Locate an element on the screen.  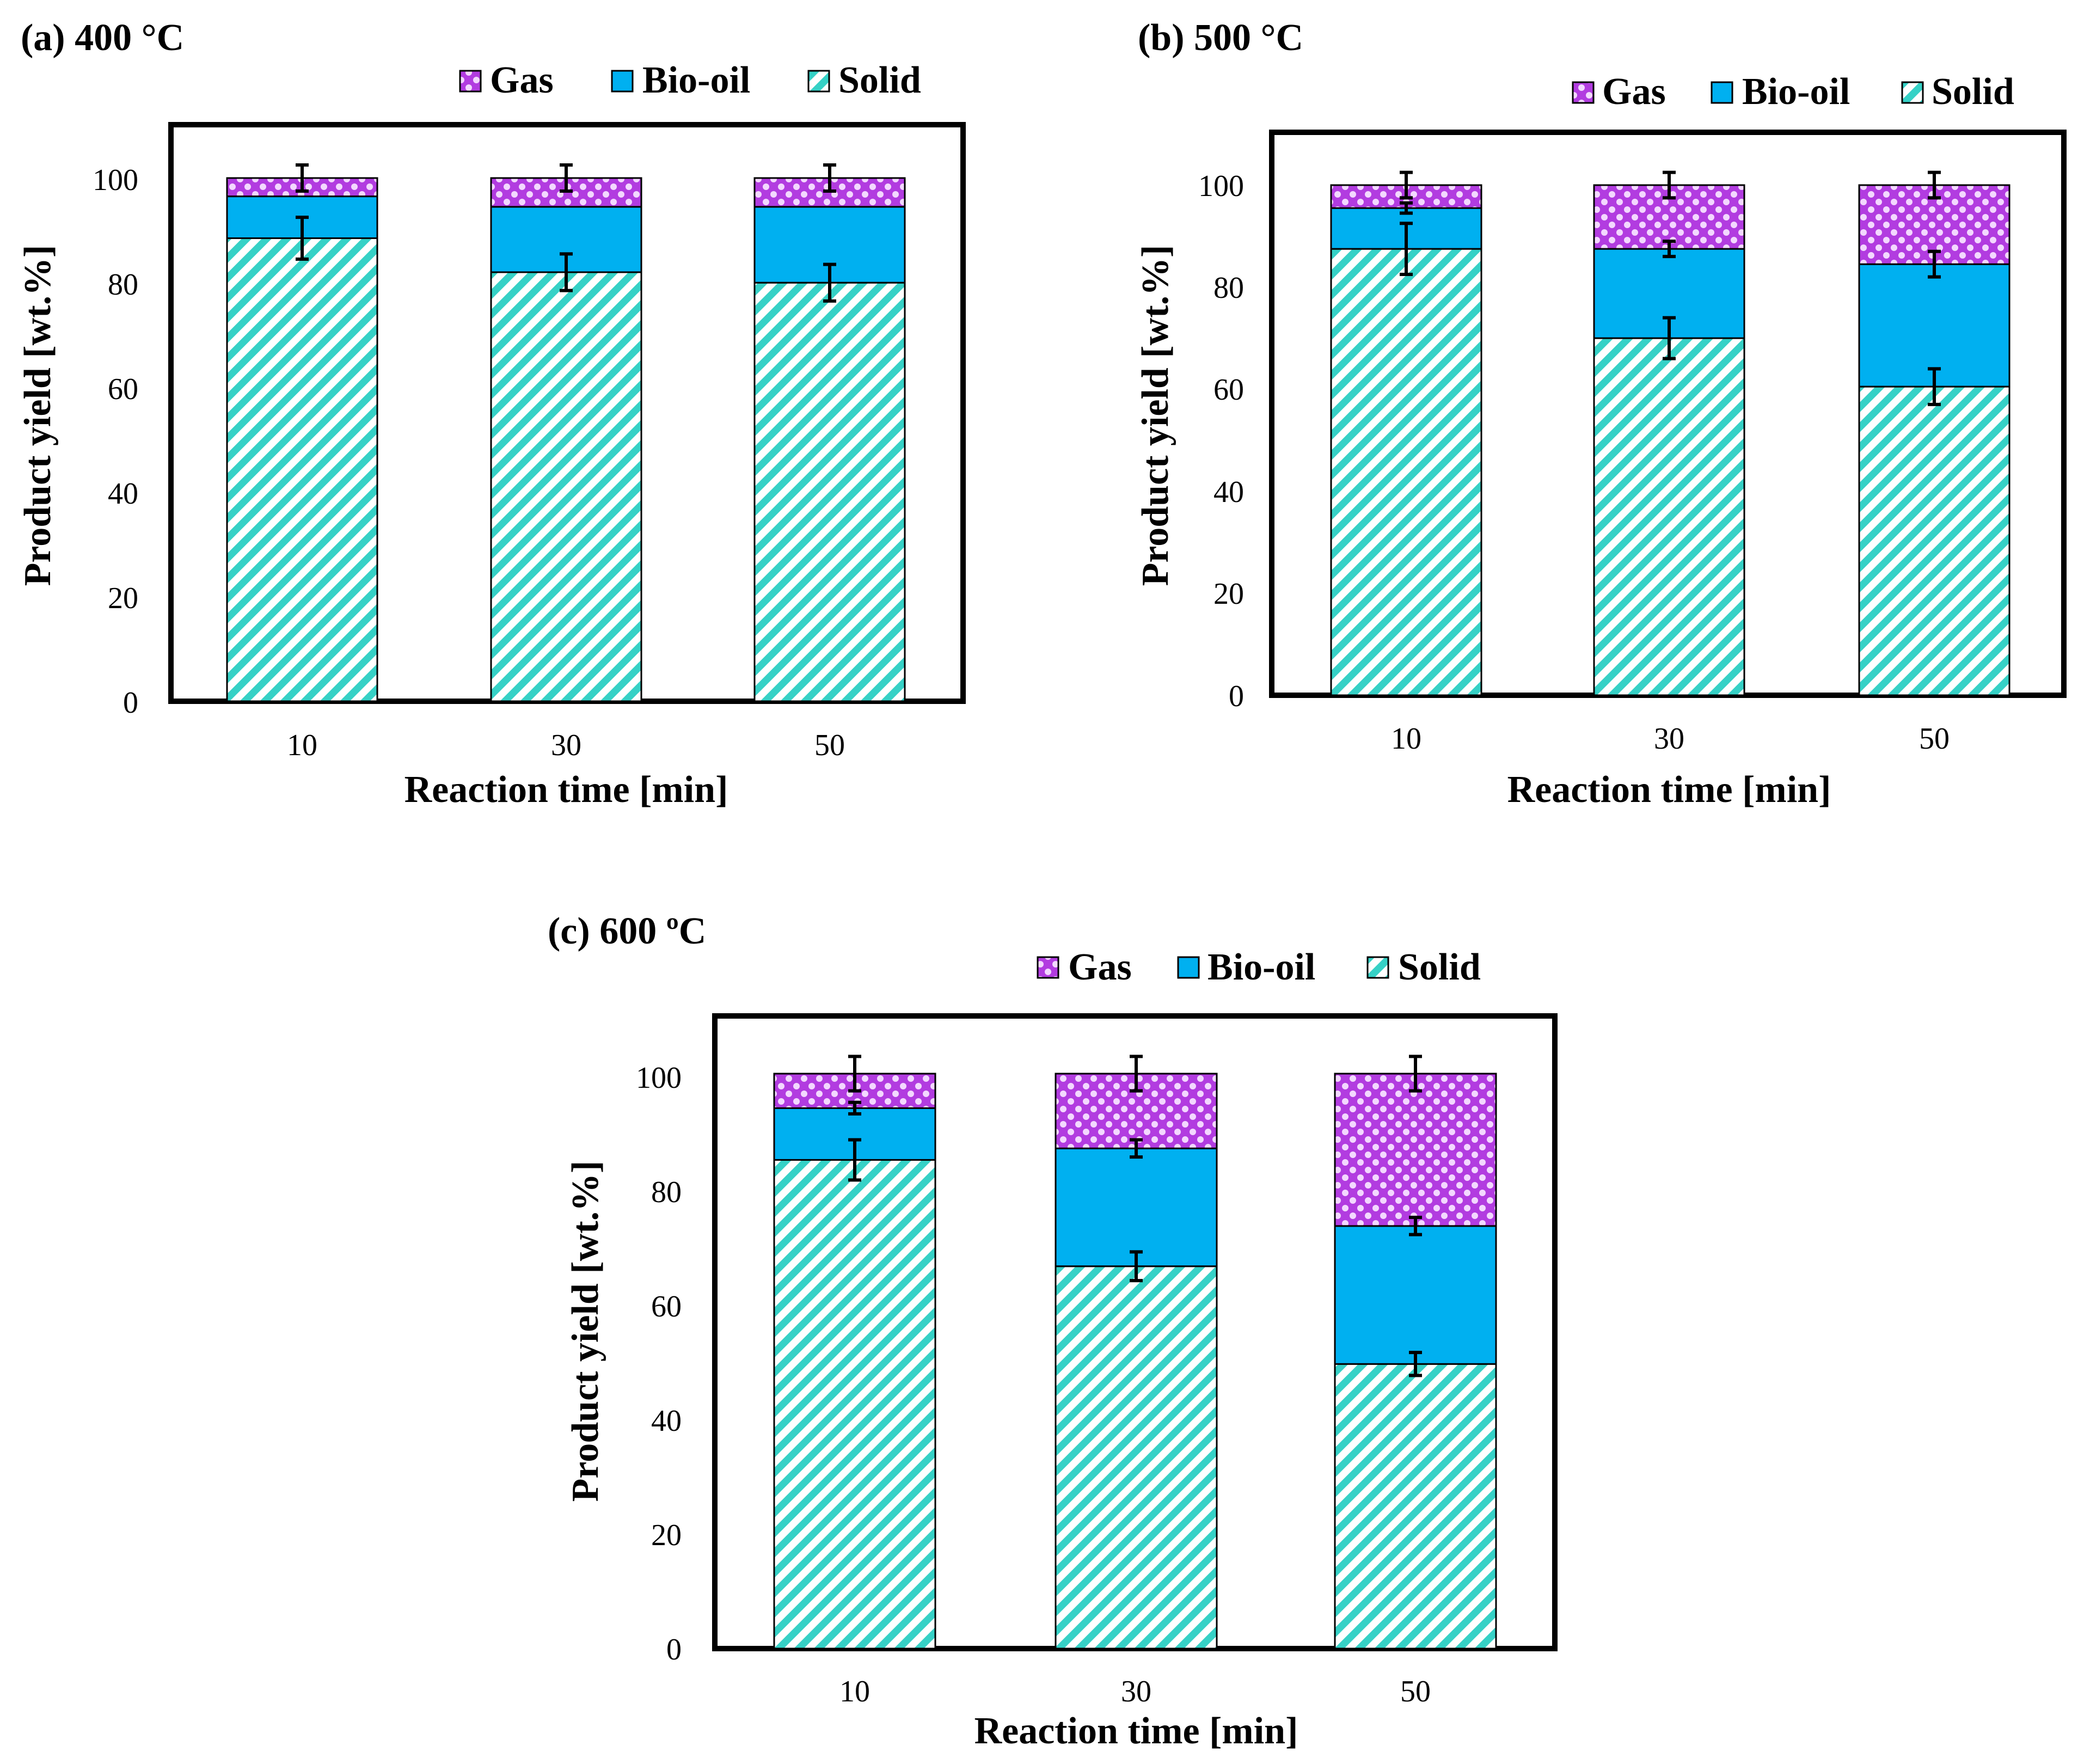
panel-c-x-ticks: 10 30 50 is located at coordinates (1135, 1691).